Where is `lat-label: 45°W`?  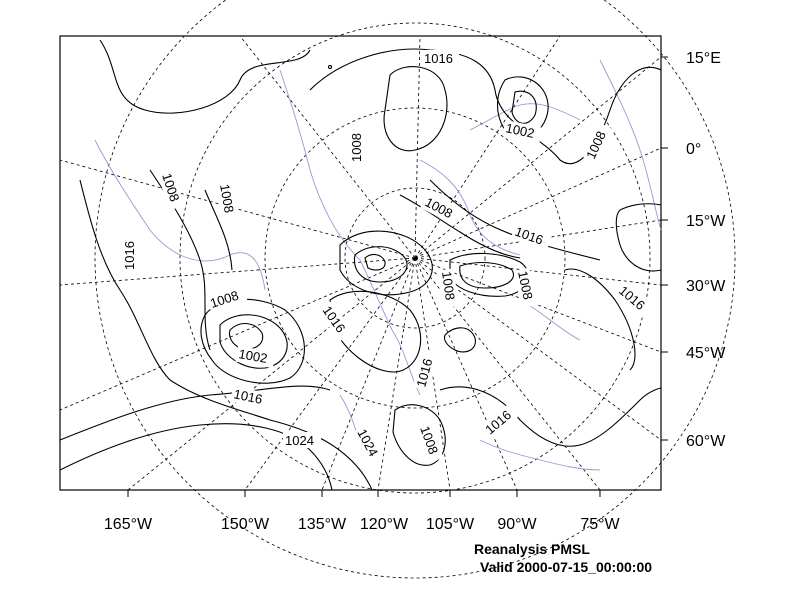 lat-label: 45°W is located at coordinates (706, 353).